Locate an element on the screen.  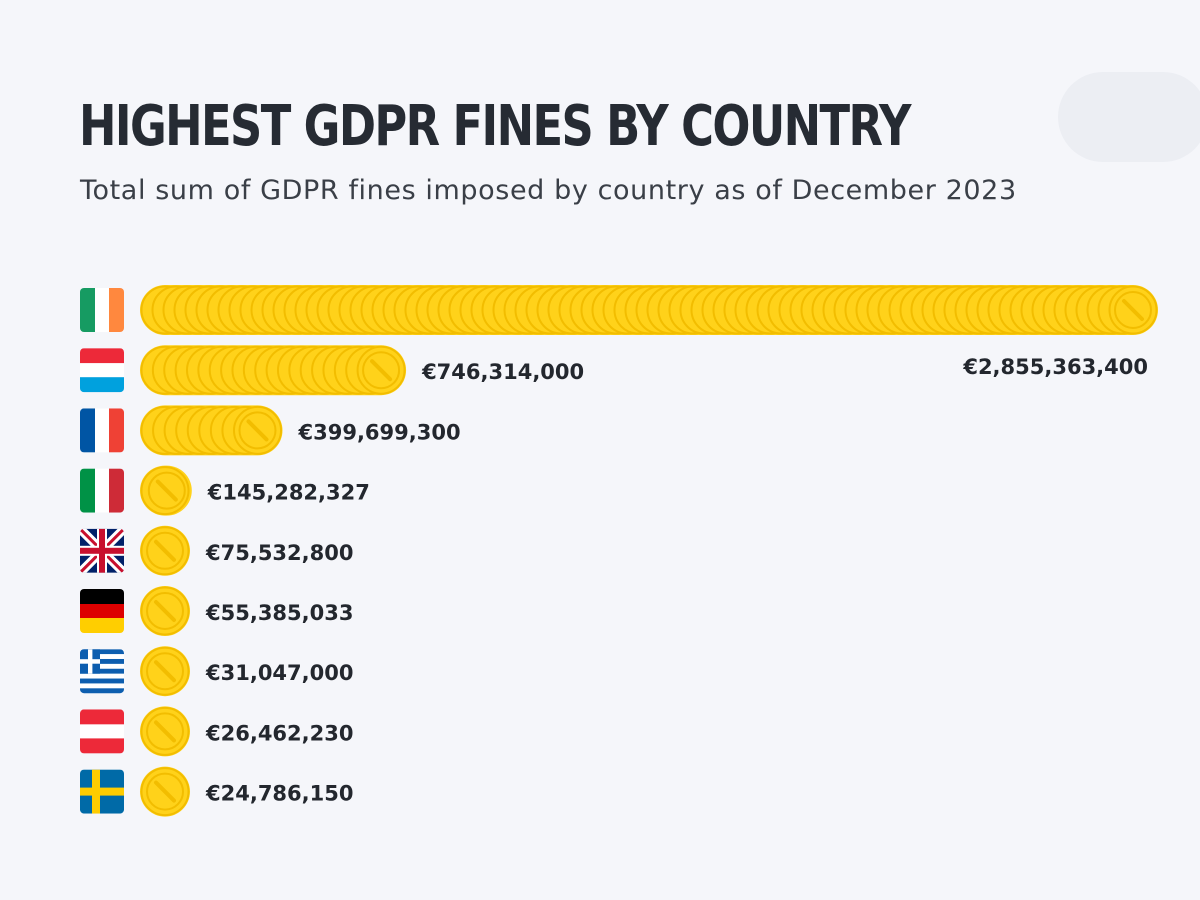
sweden-flag is located at coordinates (102, 791).